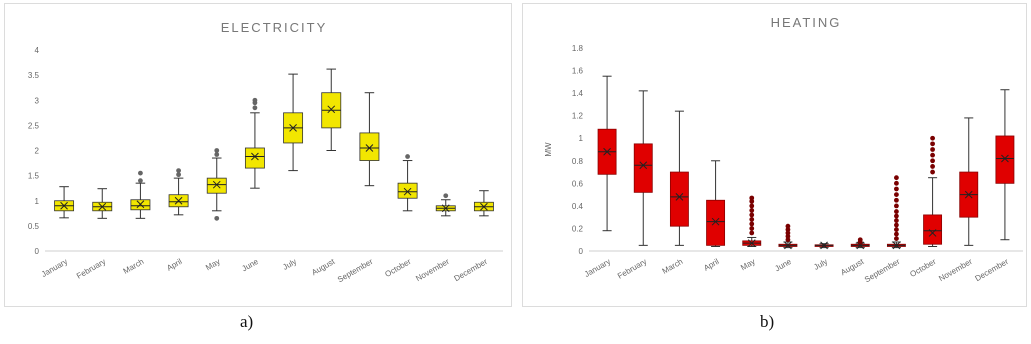 This screenshot has height=344, width=1031. I want to click on heating-y-tick-label: 0.6, so click(578, 183).